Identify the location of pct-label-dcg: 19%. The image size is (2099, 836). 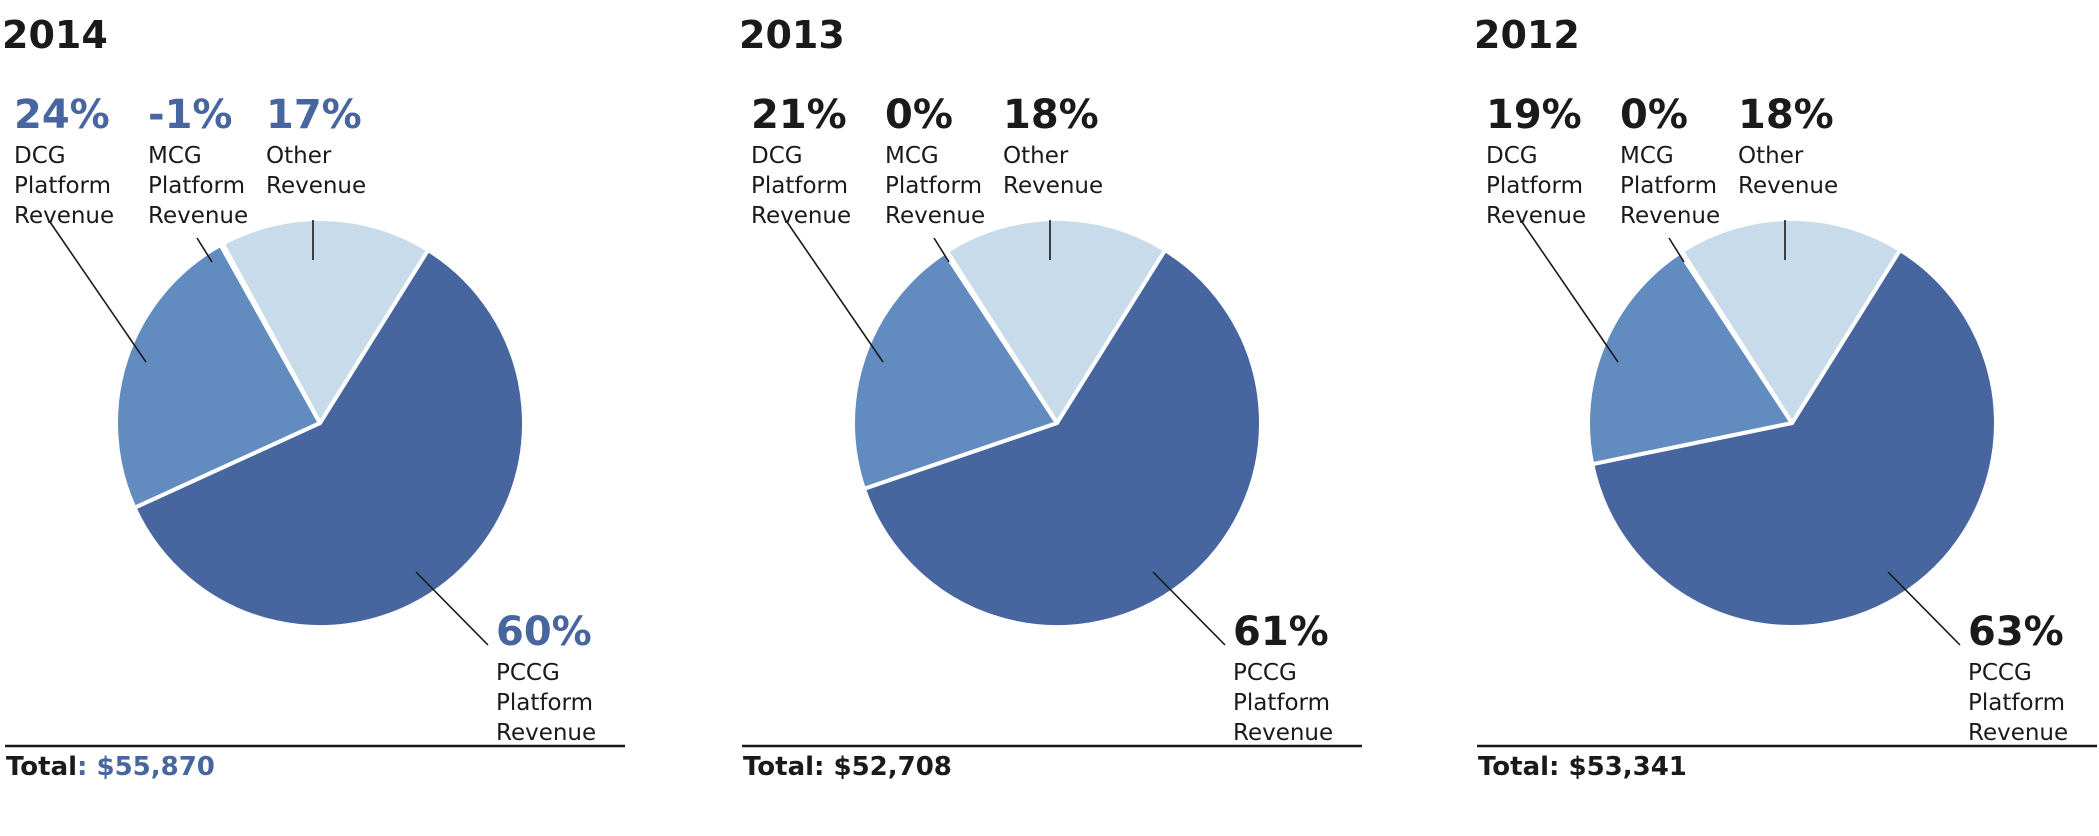
(1534, 115).